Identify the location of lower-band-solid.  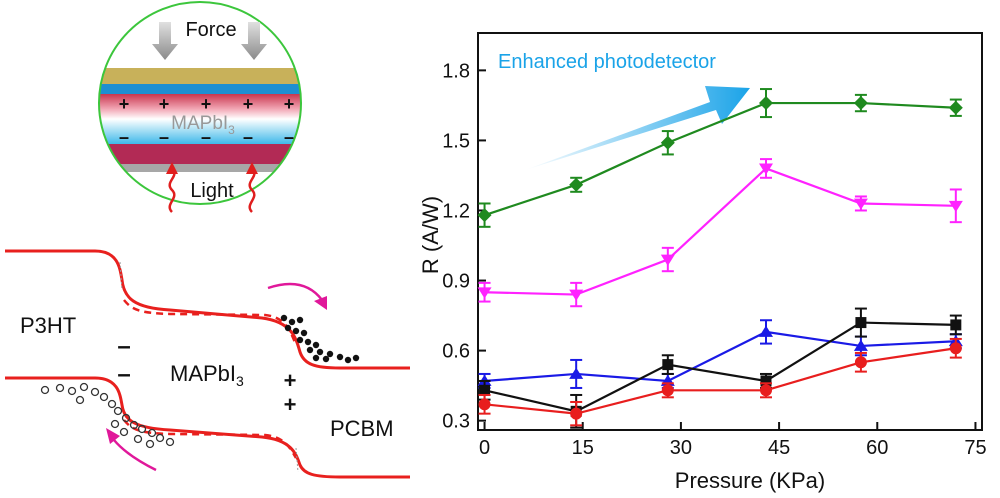
(207, 427).